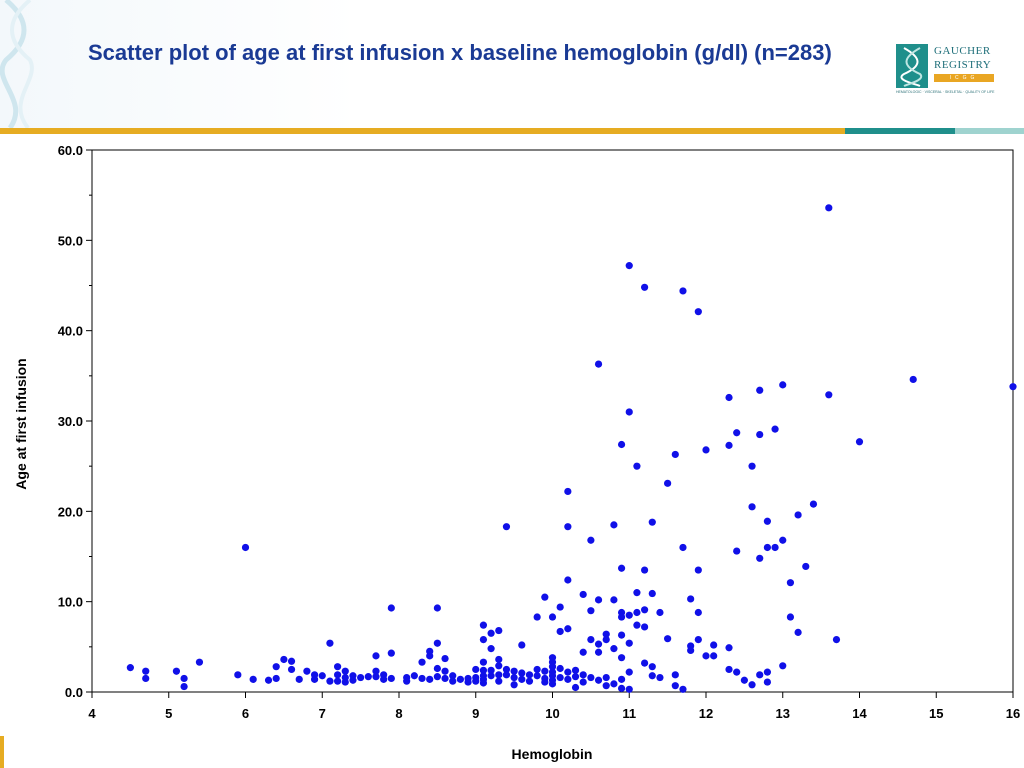  I want to click on x-tick-label: 11, so click(629, 713).